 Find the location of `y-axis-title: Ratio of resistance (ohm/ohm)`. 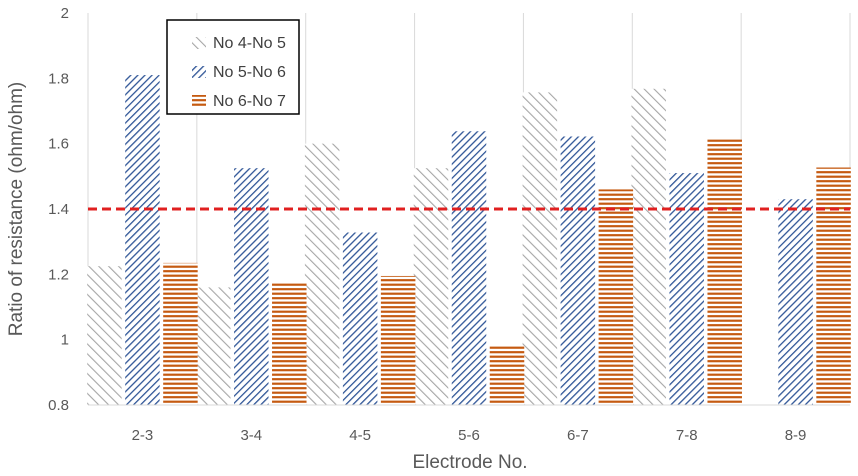

y-axis-title: Ratio of resistance (ohm/ohm) is located at coordinates (16, 209).